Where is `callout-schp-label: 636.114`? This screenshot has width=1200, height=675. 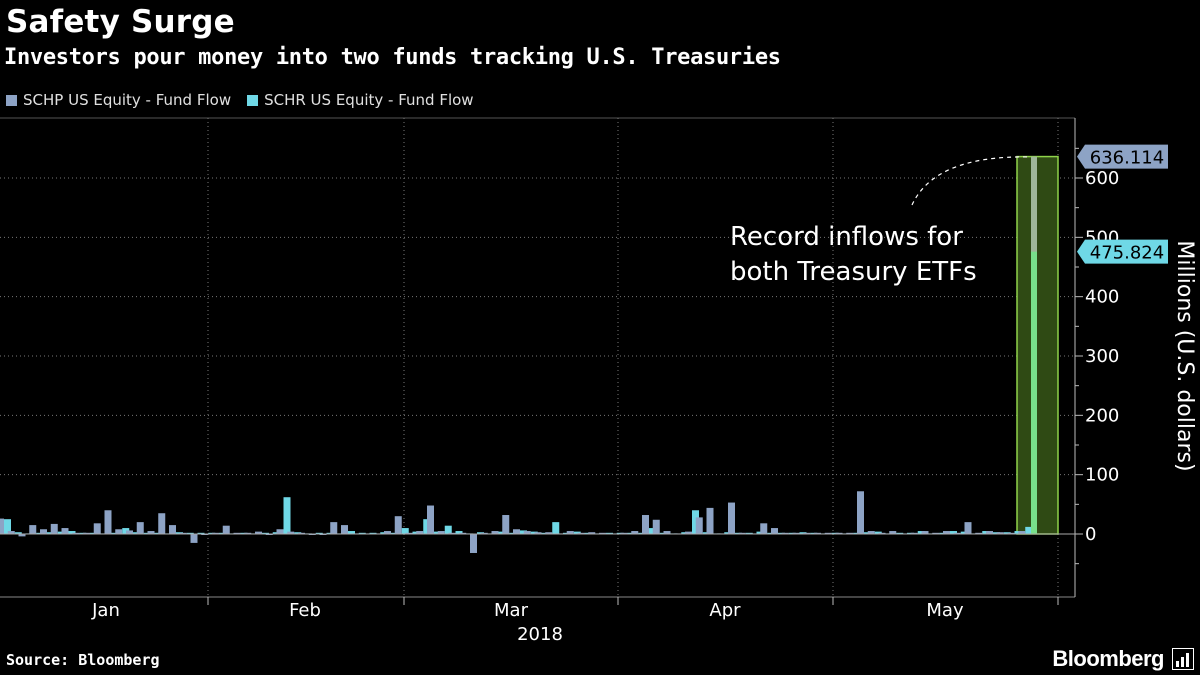
callout-schp-label: 636.114 is located at coordinates (1127, 158).